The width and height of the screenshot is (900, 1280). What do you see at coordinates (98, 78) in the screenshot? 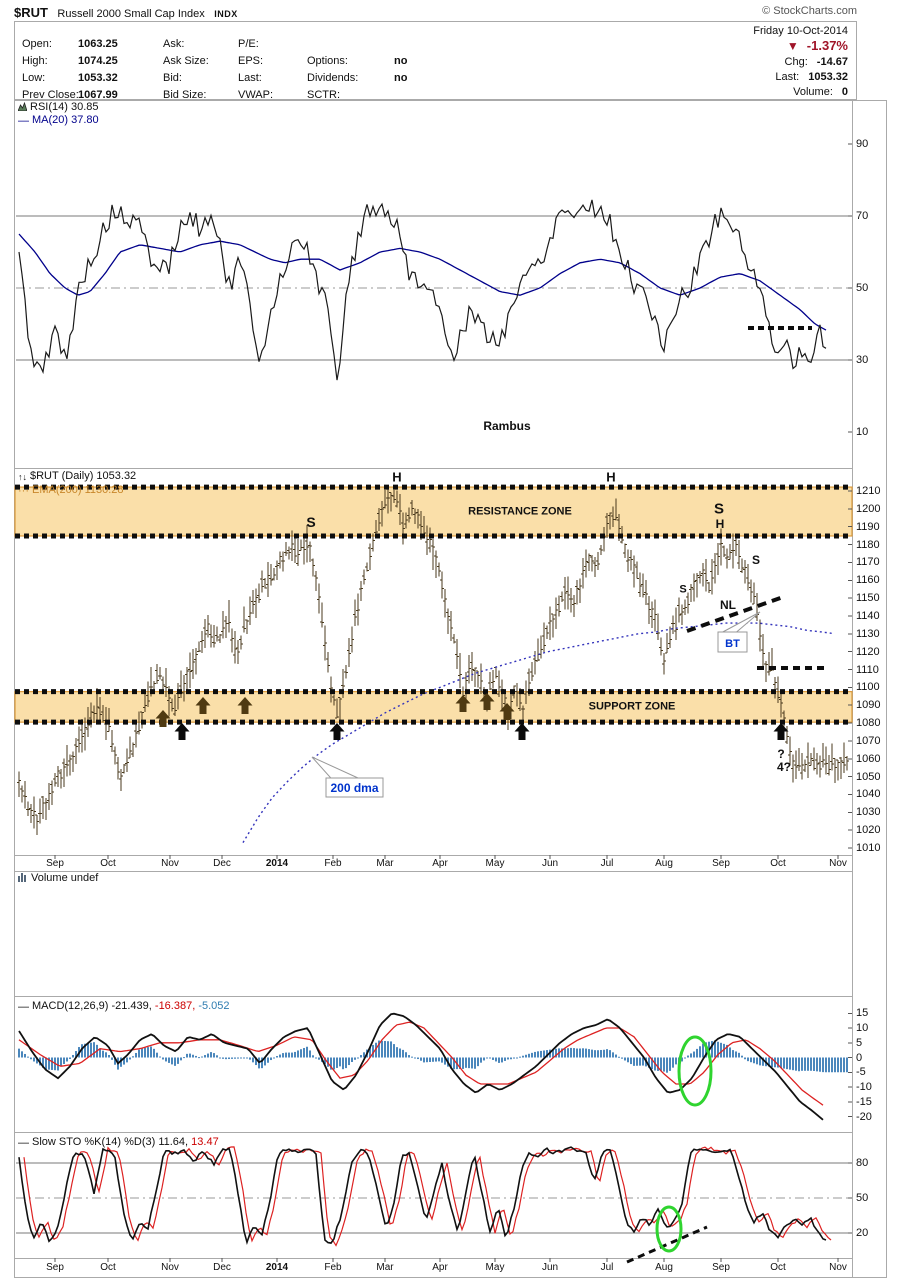
I see `quote-value: 1053.32` at bounding box center [98, 78].